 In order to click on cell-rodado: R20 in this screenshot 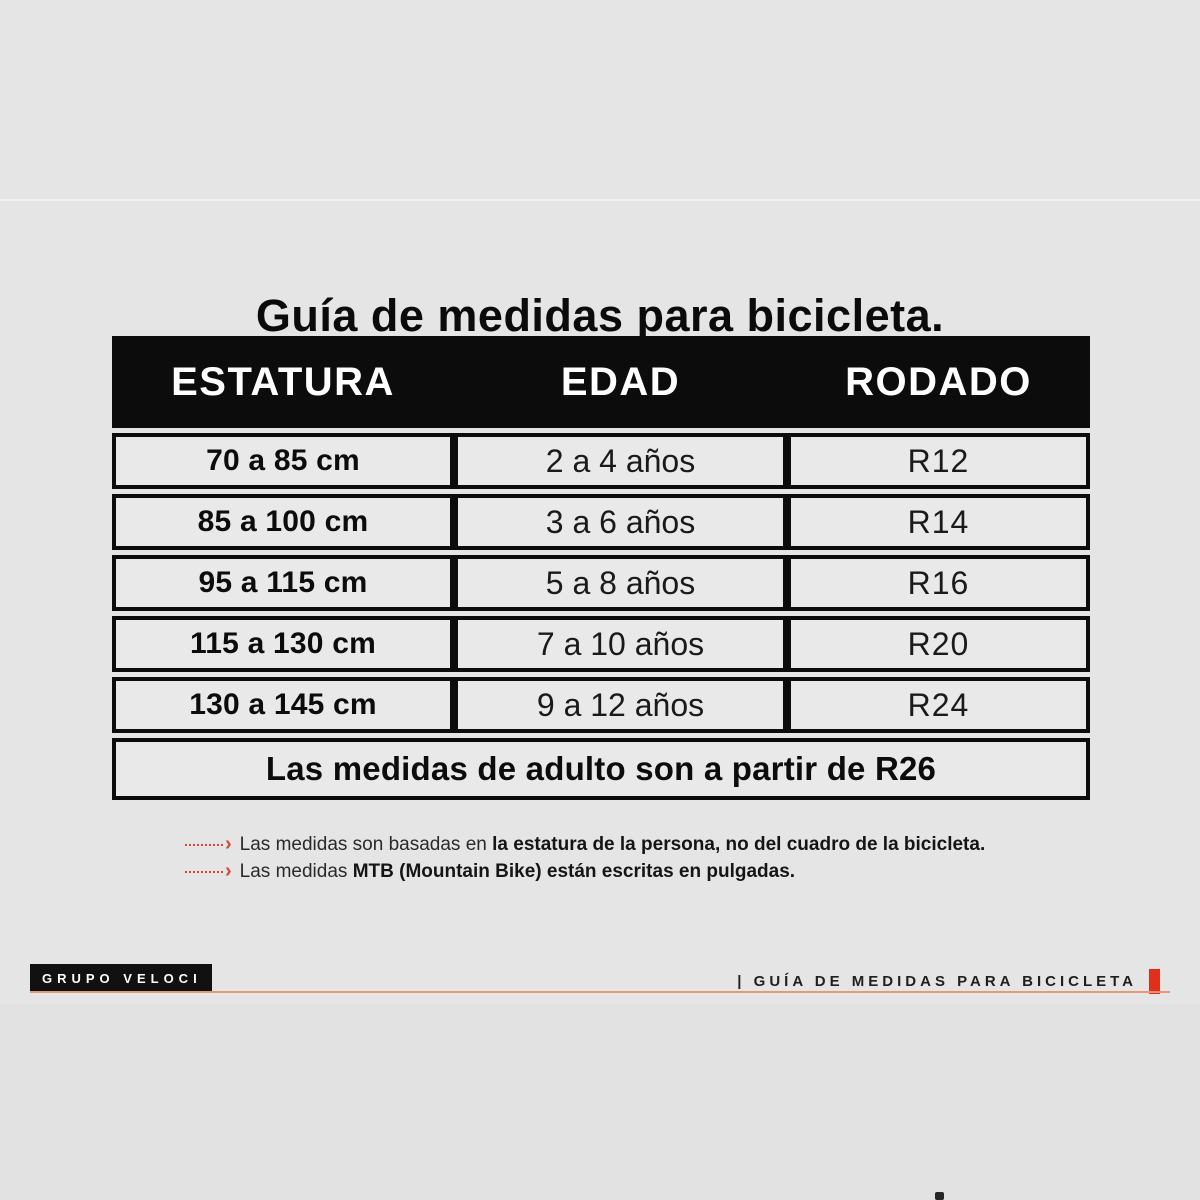, I will do `click(938, 644)`.